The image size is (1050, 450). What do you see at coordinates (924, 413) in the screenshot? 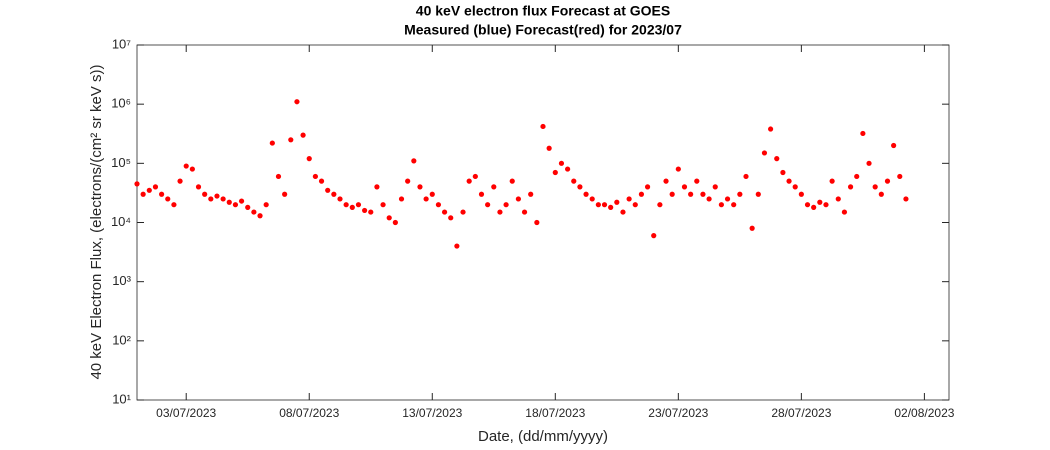
I see `x-tick-label: 02/08/2023` at bounding box center [924, 413].